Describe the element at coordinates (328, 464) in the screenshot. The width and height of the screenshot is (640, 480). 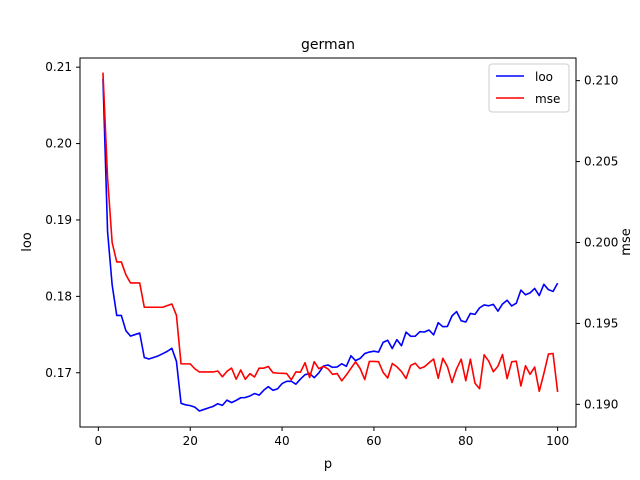
I see `x-axis-label: p` at that location.